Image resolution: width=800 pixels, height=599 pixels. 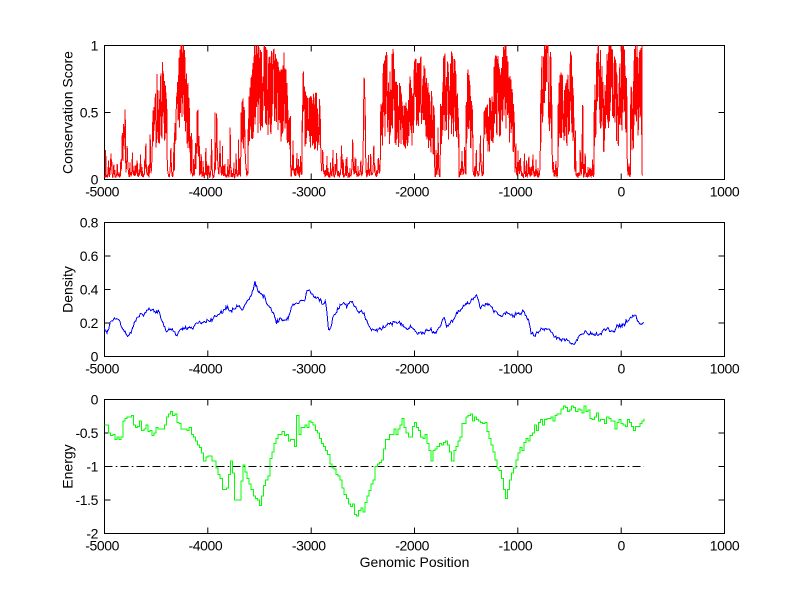 What do you see at coordinates (92, 467) in the screenshot?
I see `svg-text: -1` at bounding box center [92, 467].